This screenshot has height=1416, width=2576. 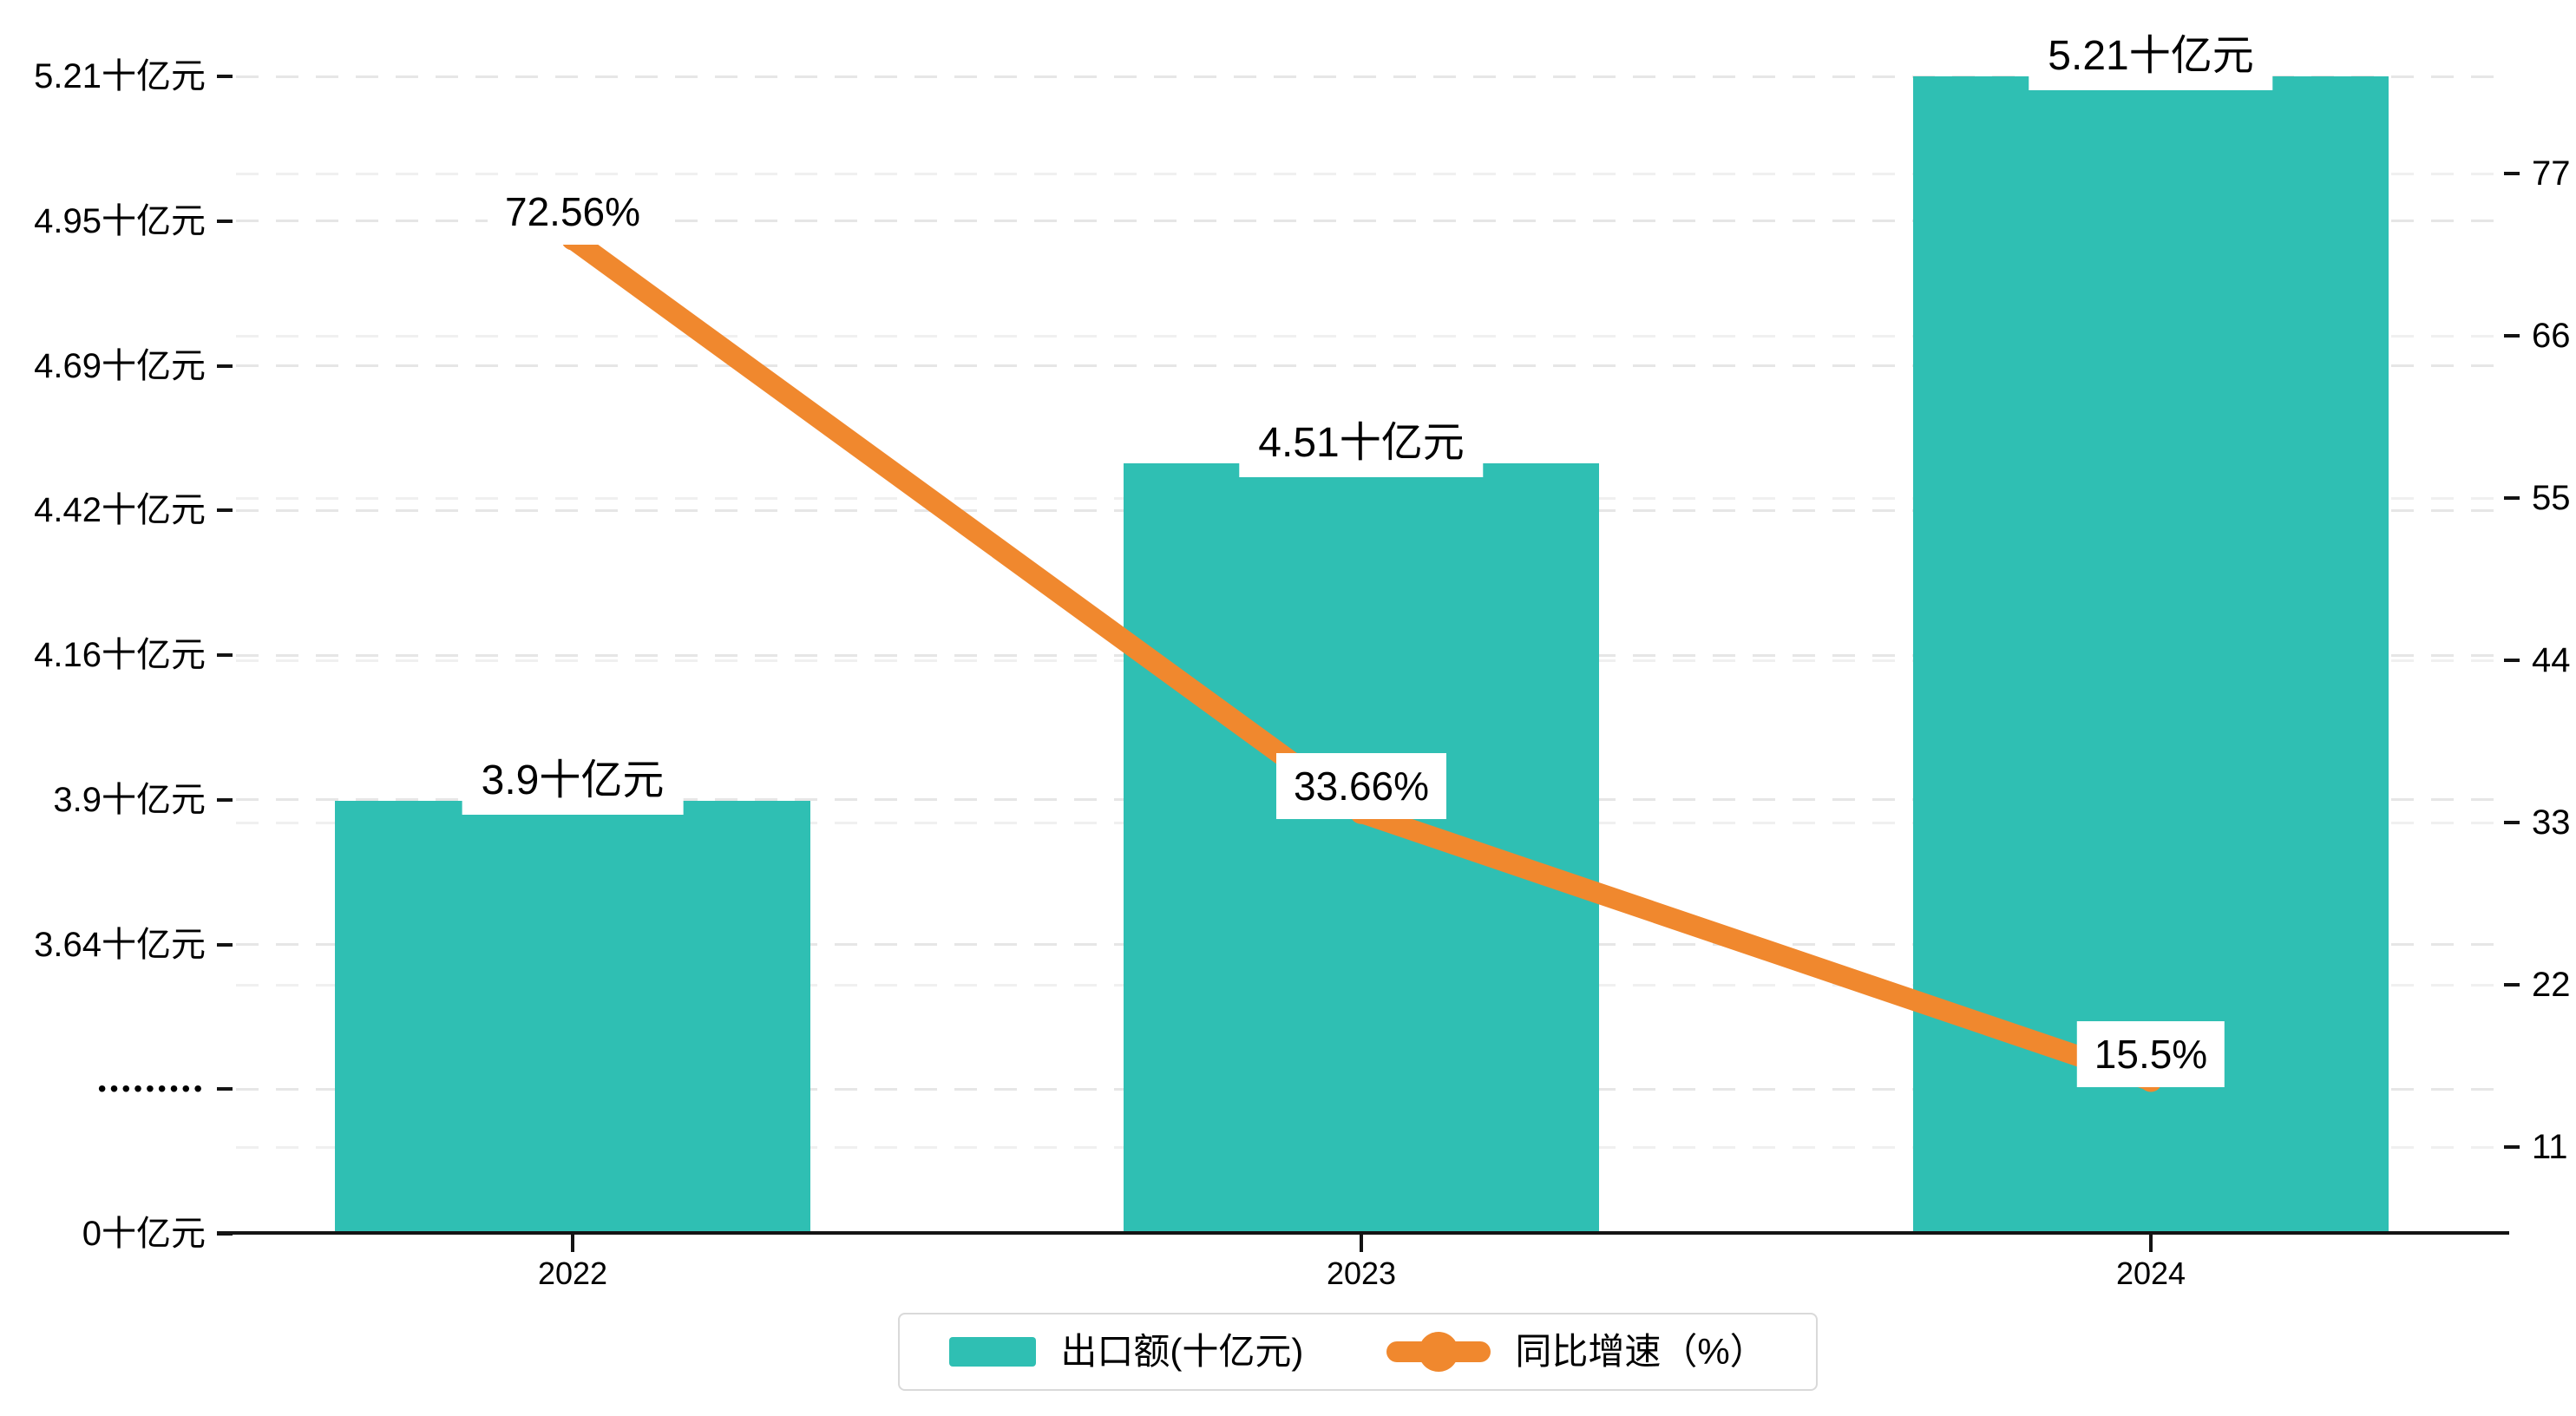 What do you see at coordinates (120, 655) in the screenshot?
I see `y-axis-left-label: 4.16十亿元` at bounding box center [120, 655].